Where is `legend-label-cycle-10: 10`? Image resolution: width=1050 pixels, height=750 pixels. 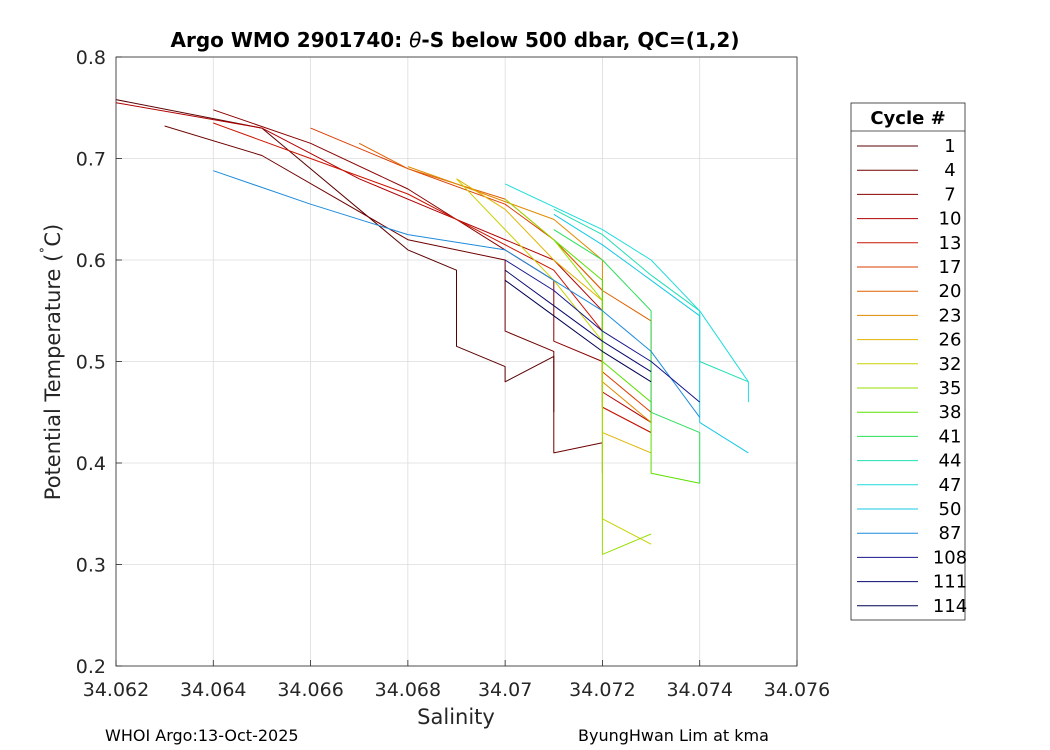
legend-label-cycle-10: 10 is located at coordinates (950, 219).